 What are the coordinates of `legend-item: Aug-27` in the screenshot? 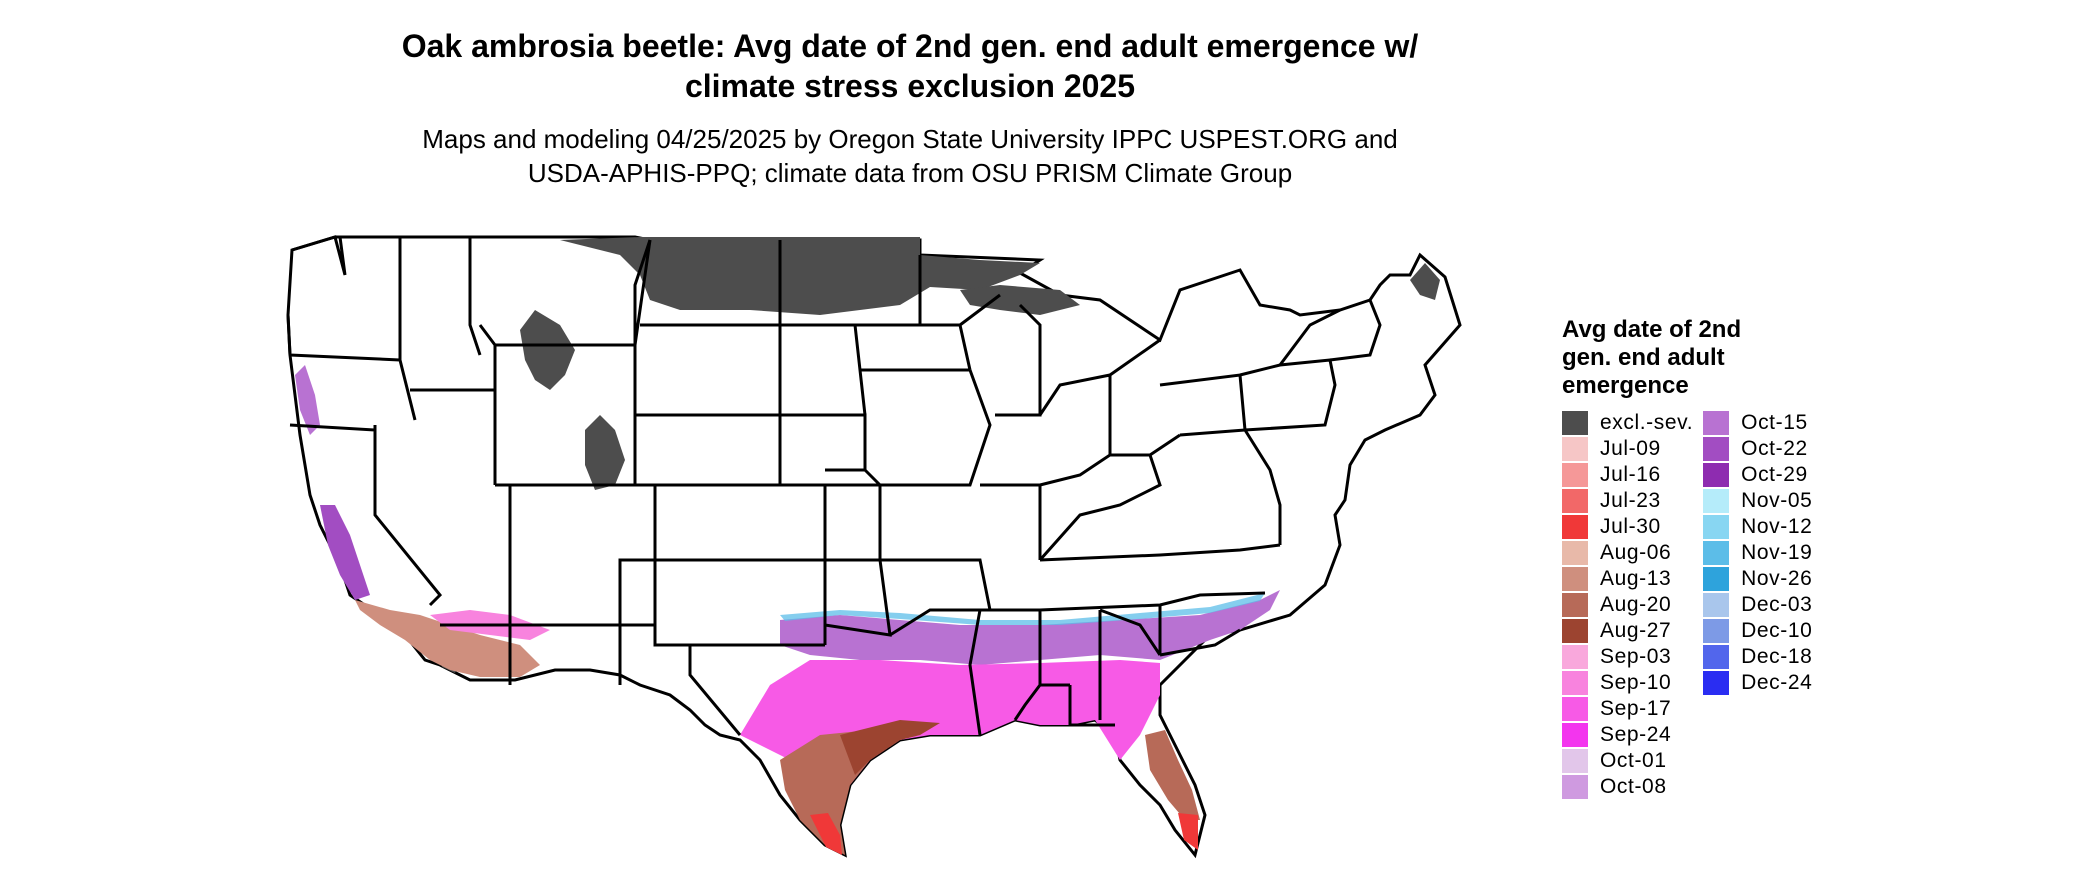 It's located at (1627, 631).